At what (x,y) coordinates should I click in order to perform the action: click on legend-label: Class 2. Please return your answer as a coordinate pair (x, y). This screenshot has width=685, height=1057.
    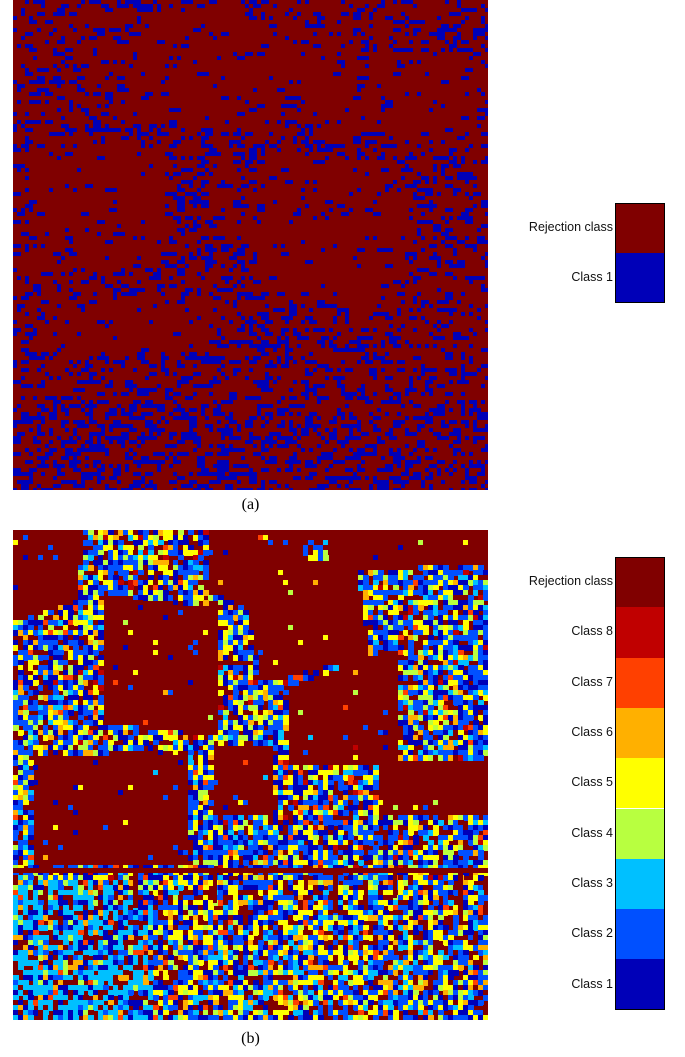
    Looking at the image, I should click on (592, 933).